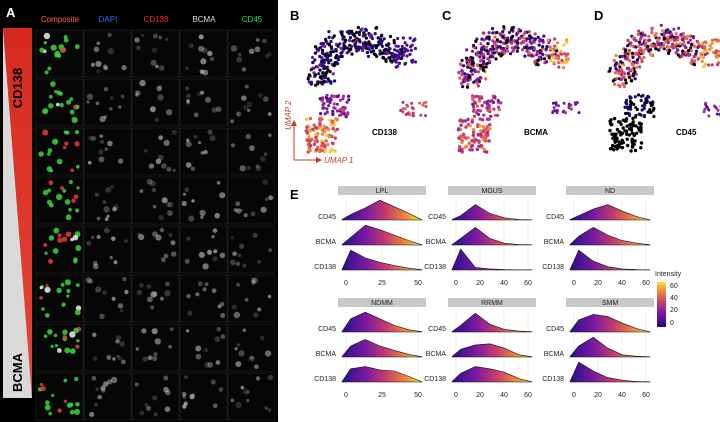 The height and width of the screenshot is (422, 720). I want to click on umap-x-label: UMAP 1, so click(339, 160).